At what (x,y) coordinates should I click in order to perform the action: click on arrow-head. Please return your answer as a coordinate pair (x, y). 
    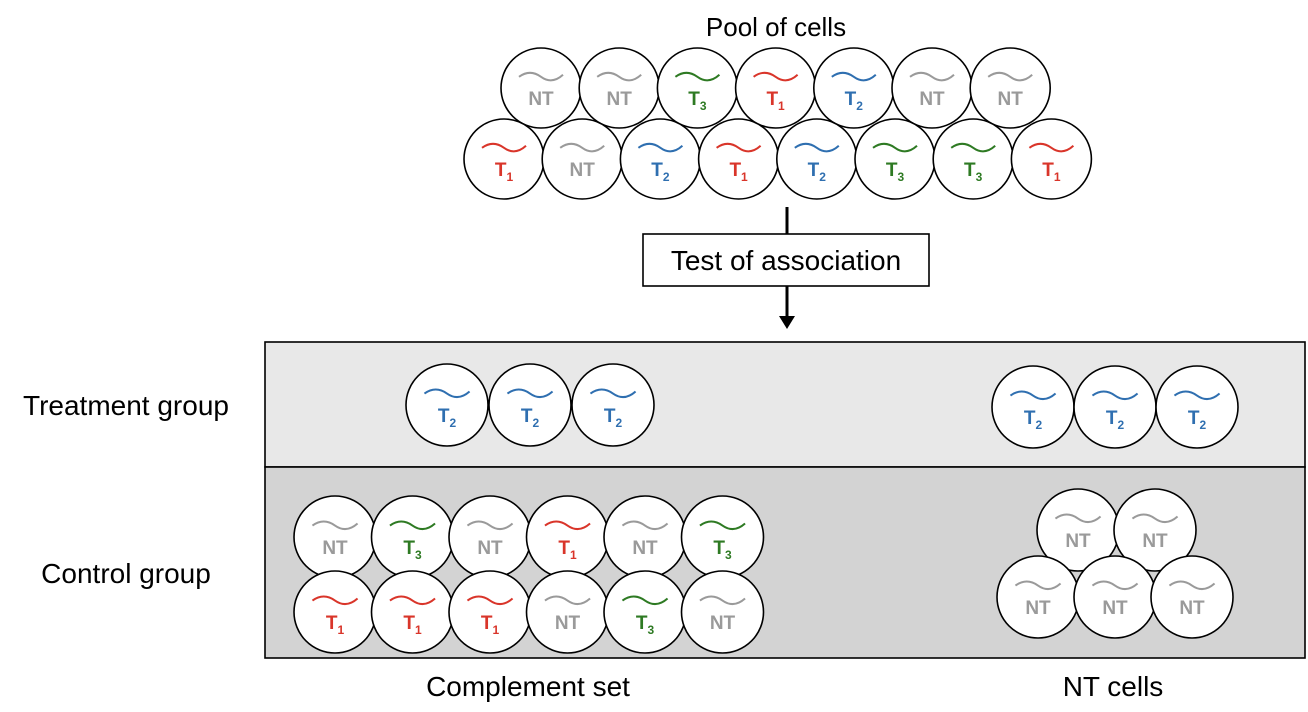
    Looking at the image, I should click on (787, 322).